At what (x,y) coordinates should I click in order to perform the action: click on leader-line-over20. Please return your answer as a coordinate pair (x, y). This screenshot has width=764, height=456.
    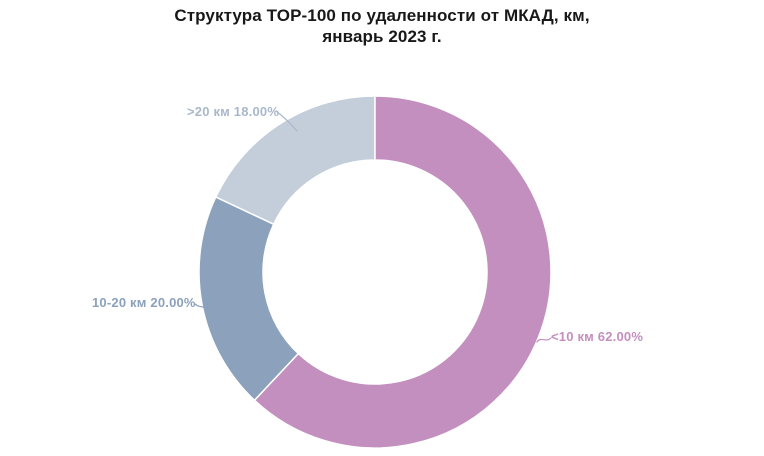
    Looking at the image, I should click on (286, 121).